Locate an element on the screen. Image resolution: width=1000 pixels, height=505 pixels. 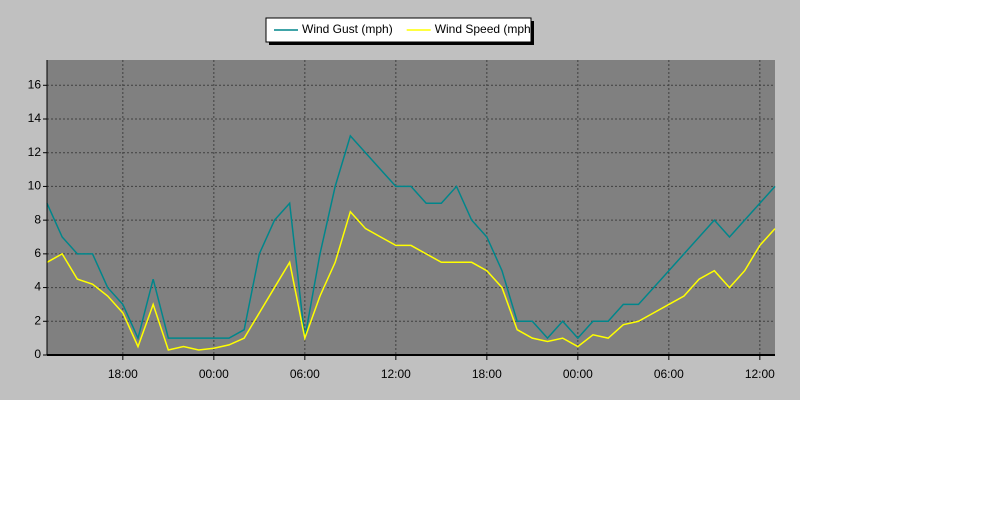
y-tick-label: 0 is located at coordinates (37, 354).